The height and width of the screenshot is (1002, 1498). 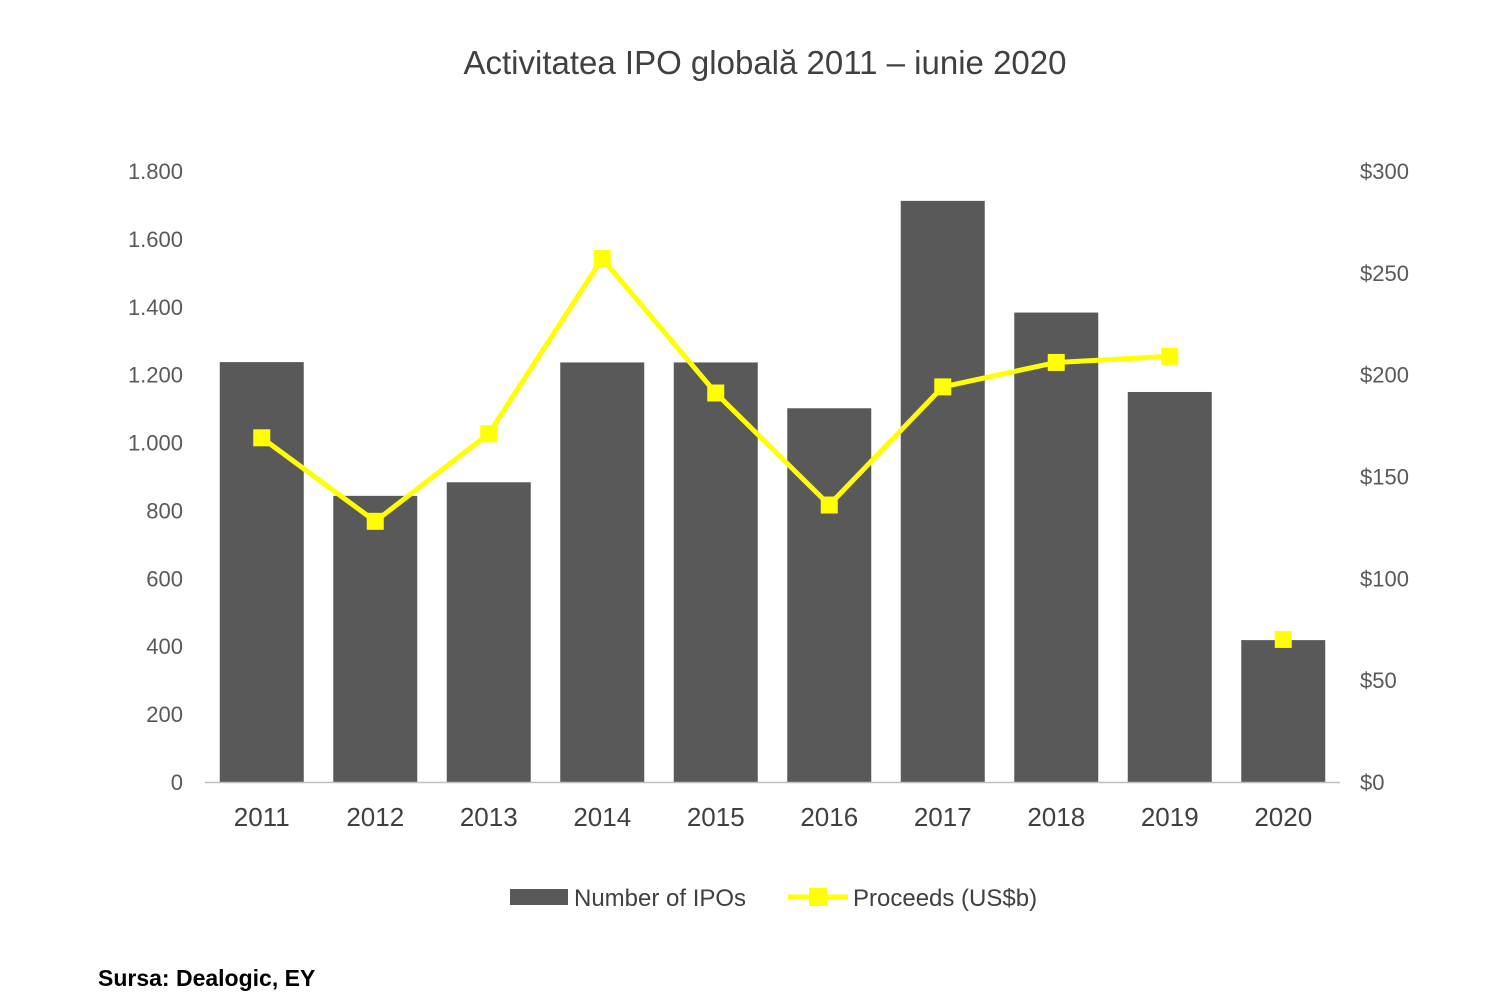 What do you see at coordinates (155, 477) in the screenshot?
I see `left-axis-ticks: 0 200 400 600 800 1.000 1.200 1.400 1.600 1.800` at bounding box center [155, 477].